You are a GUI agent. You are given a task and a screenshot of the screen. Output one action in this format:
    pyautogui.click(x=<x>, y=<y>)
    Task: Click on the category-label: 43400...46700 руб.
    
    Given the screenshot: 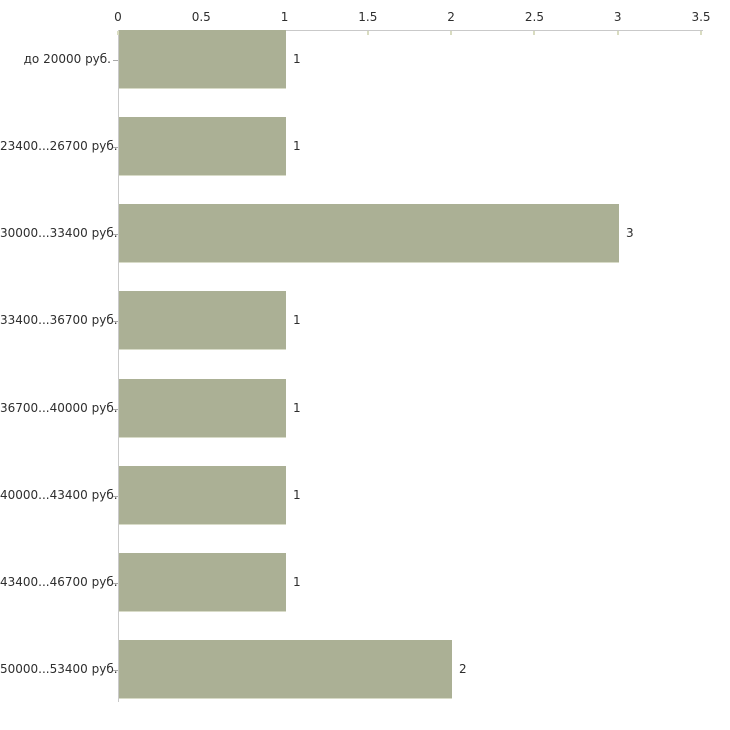 What is the action you would take?
    pyautogui.click(x=59, y=582)
    